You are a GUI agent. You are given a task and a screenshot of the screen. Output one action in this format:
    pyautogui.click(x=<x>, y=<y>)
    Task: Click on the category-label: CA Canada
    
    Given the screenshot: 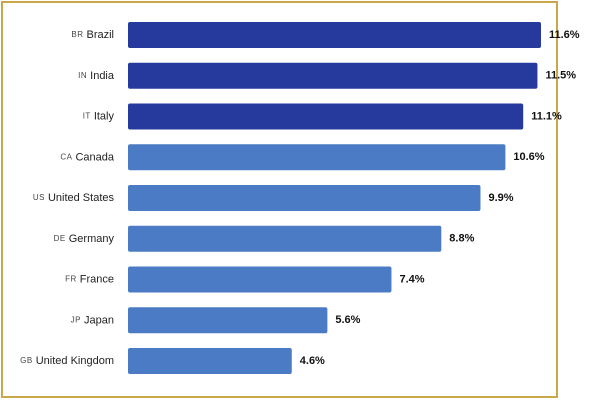 What is the action you would take?
    pyautogui.click(x=87, y=157)
    